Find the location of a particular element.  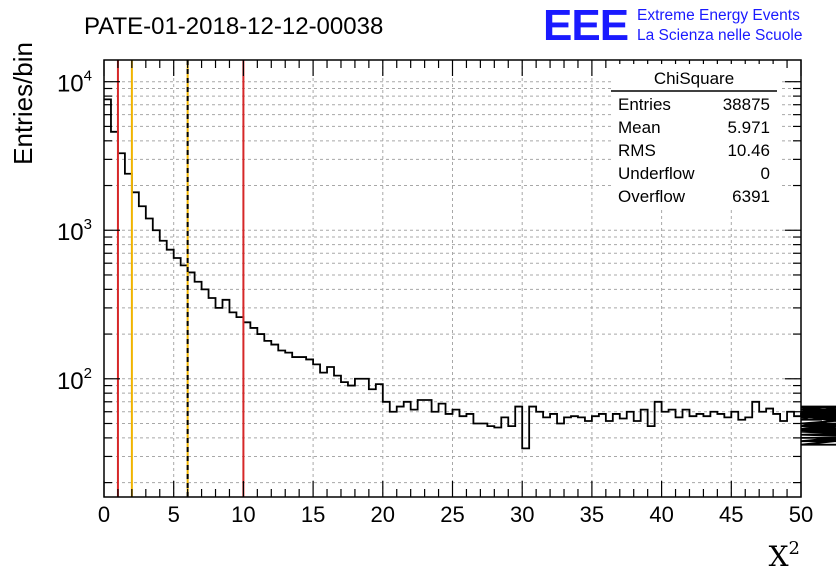

logo-line1: Extreme Energy Events is located at coordinates (718, 15).